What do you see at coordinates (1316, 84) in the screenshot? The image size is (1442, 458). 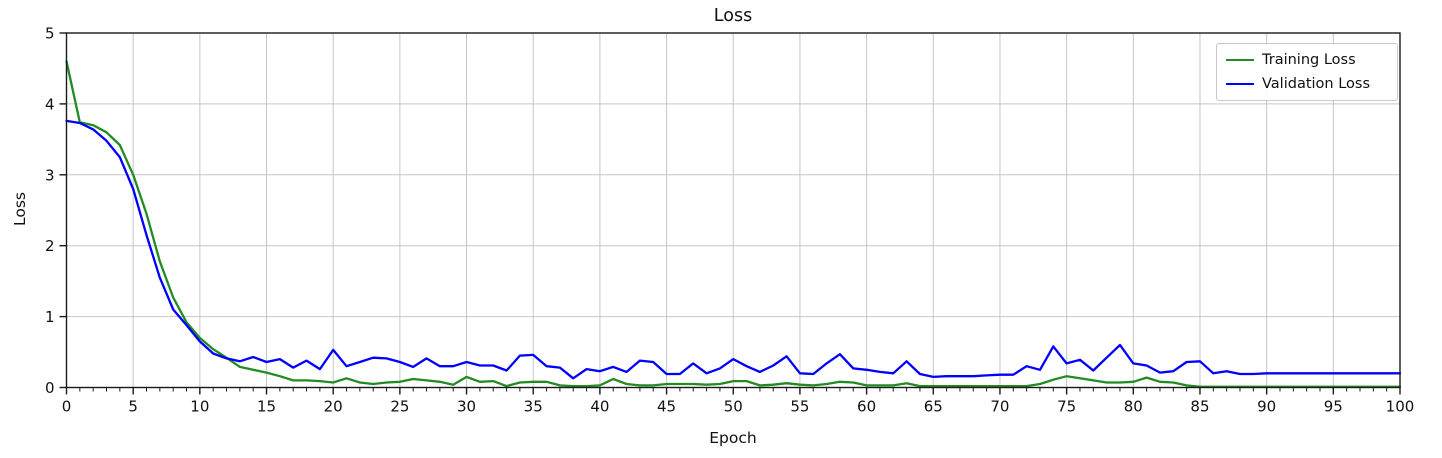 I see `legend-label-validation: Validation Loss` at bounding box center [1316, 84].